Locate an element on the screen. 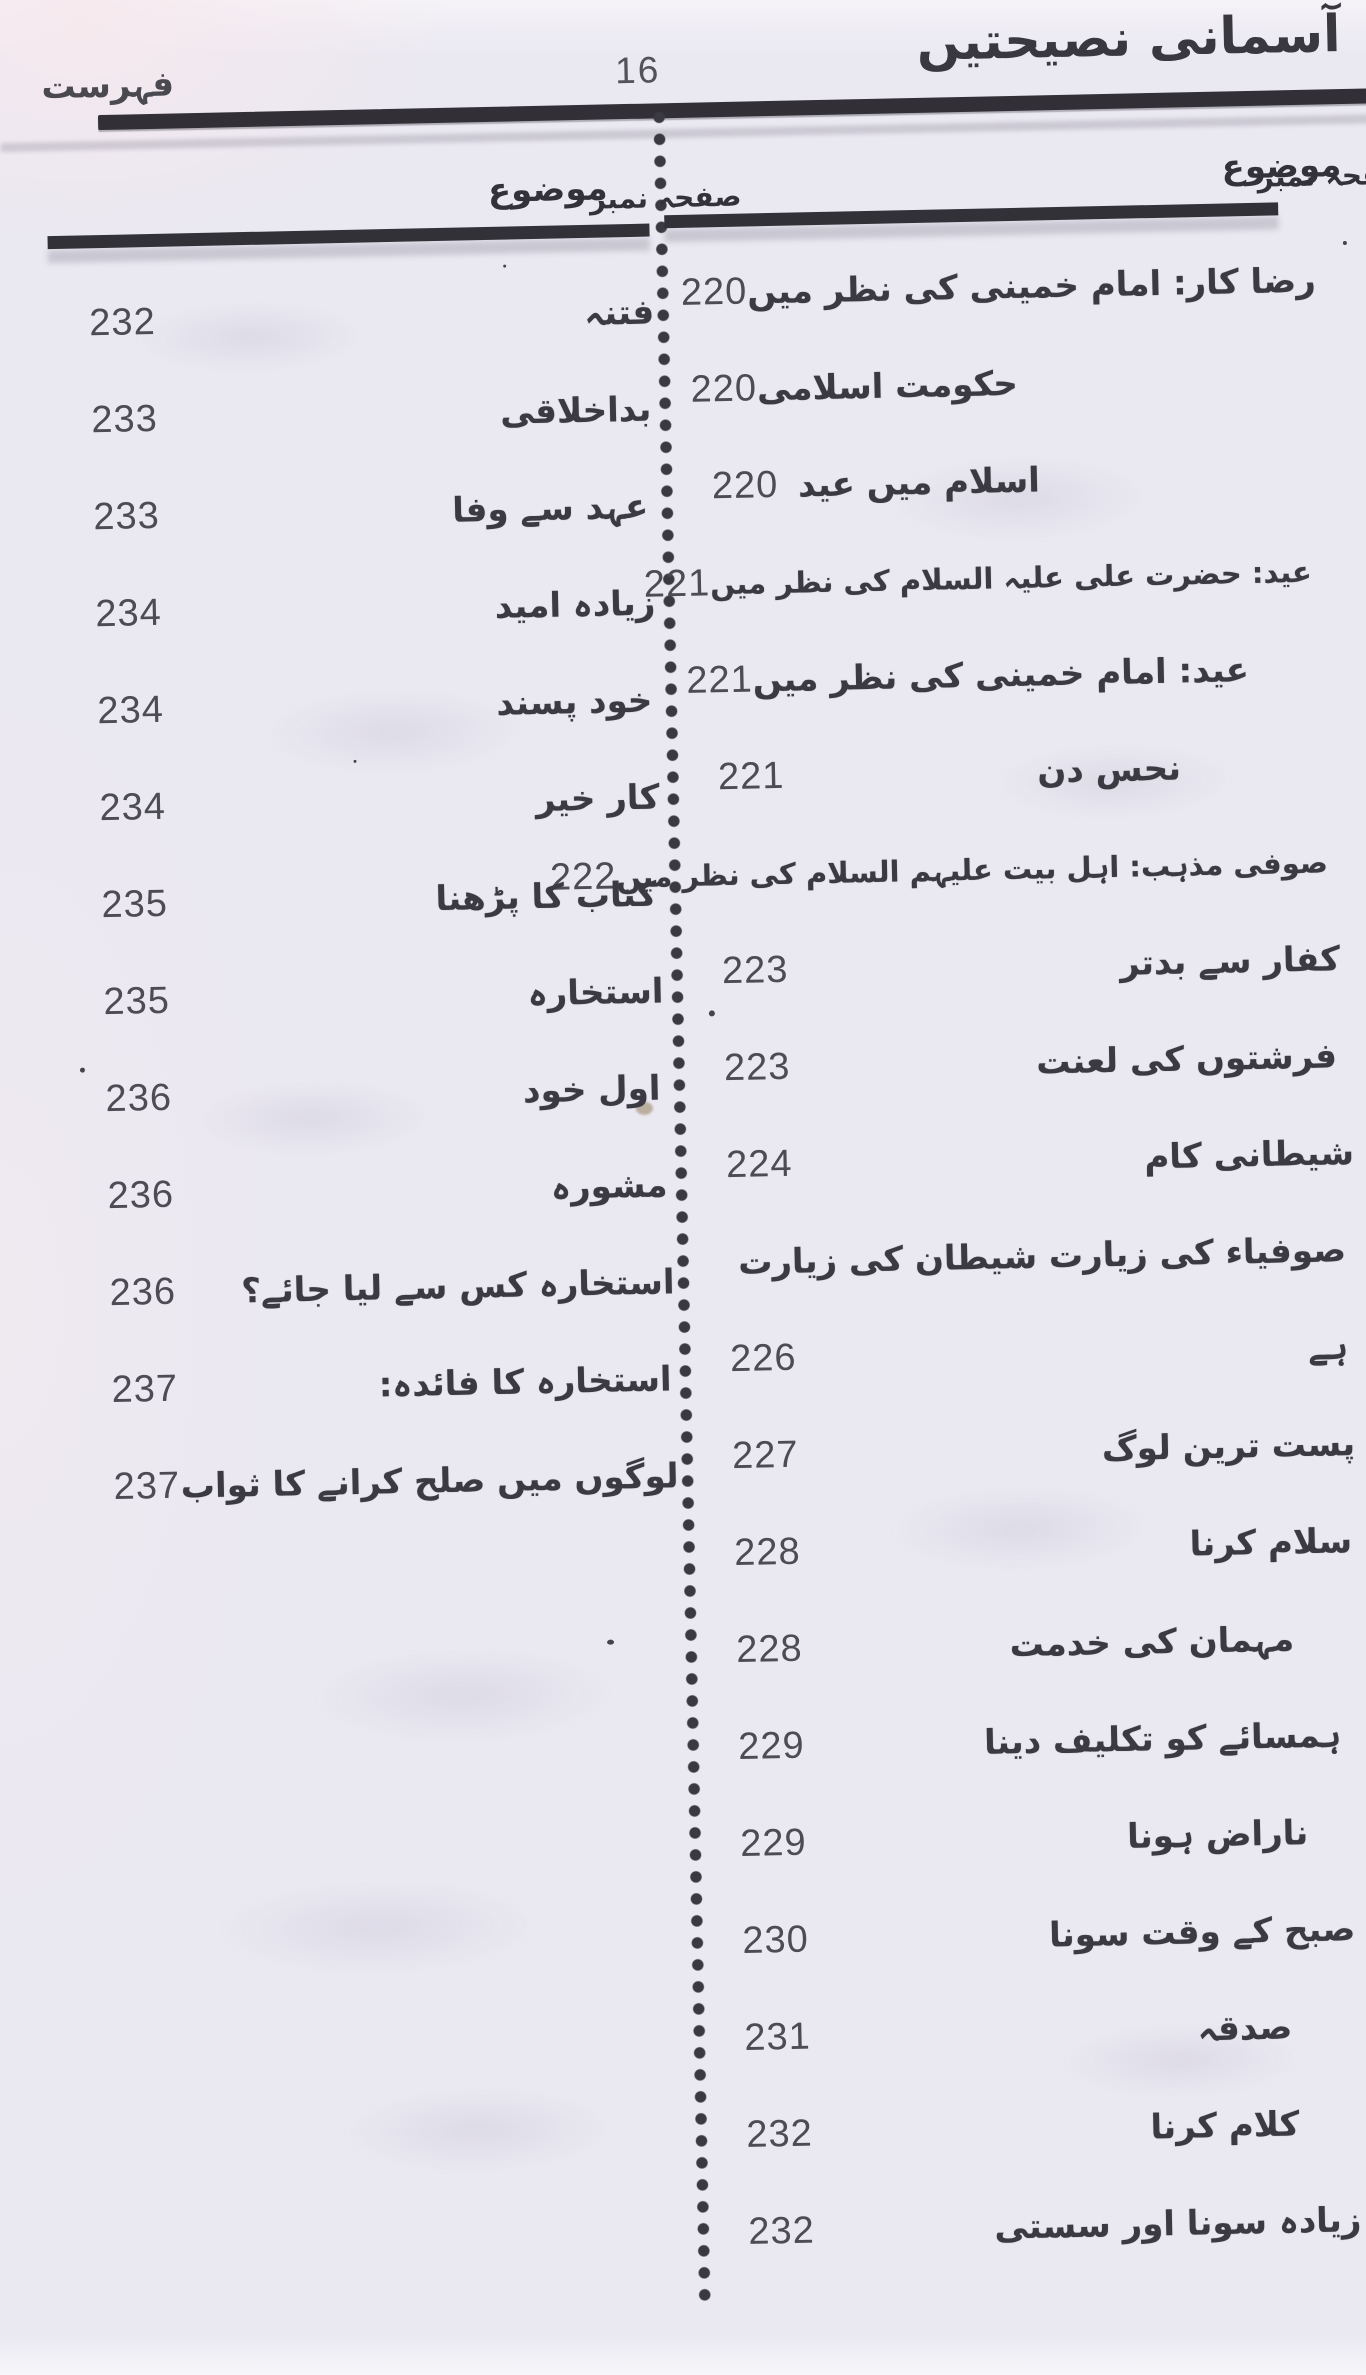 This screenshot has width=1366, height=2375. toc-entry-topic: عید: حضرت علی علیہ السلام کی نظر میں is located at coordinates (1011, 577).